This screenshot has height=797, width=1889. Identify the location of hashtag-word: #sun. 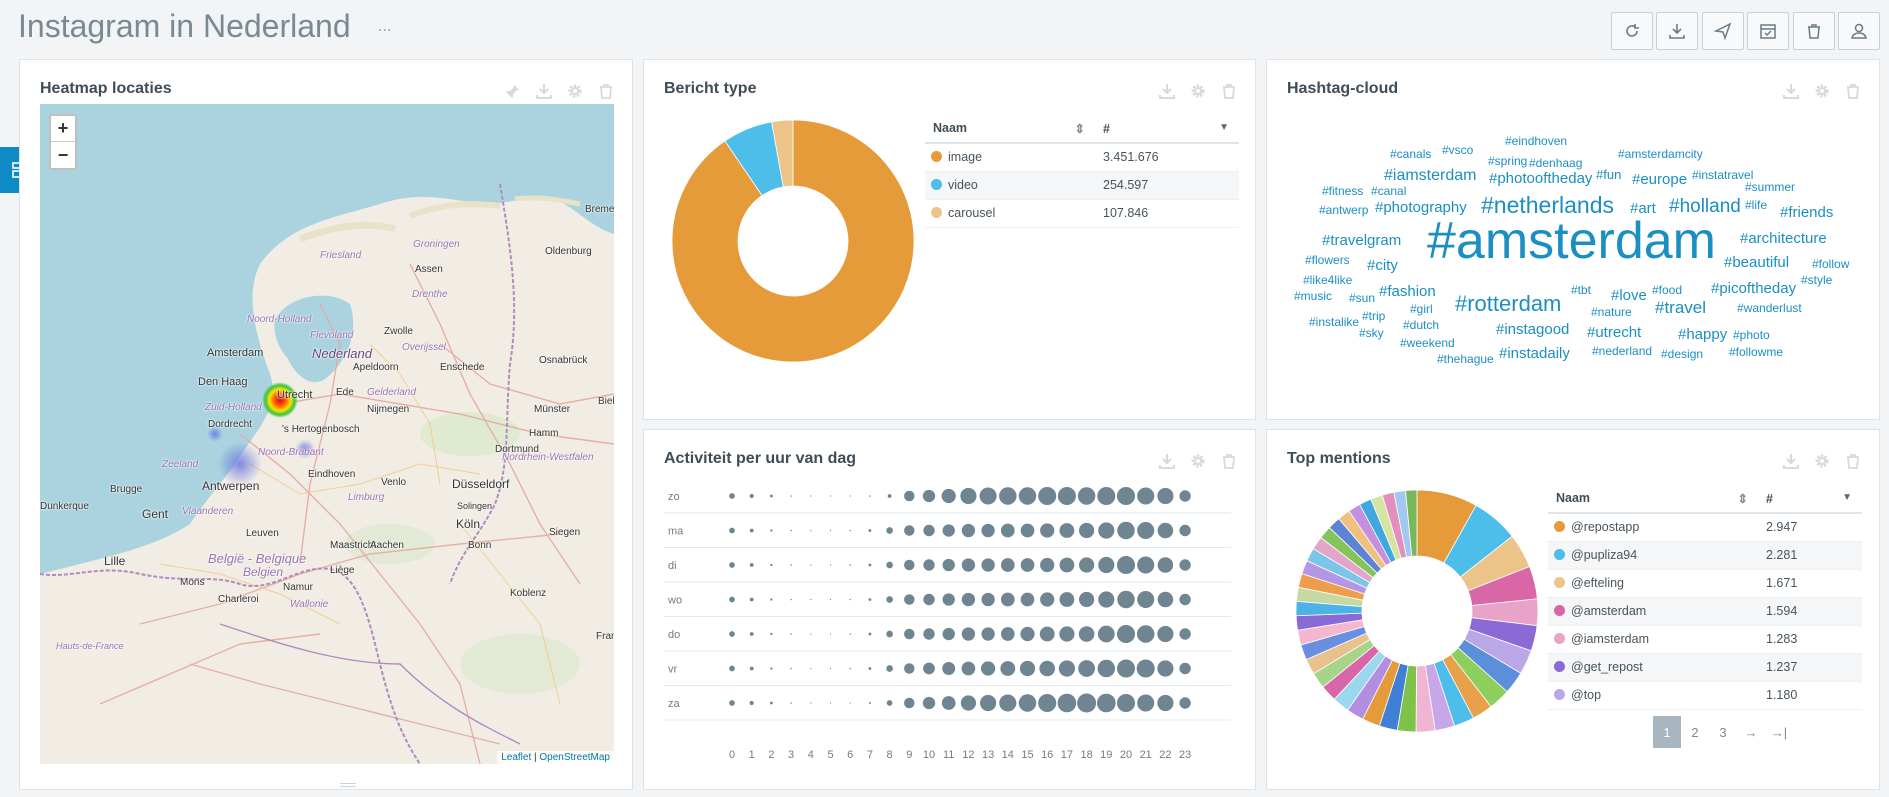
(1362, 298).